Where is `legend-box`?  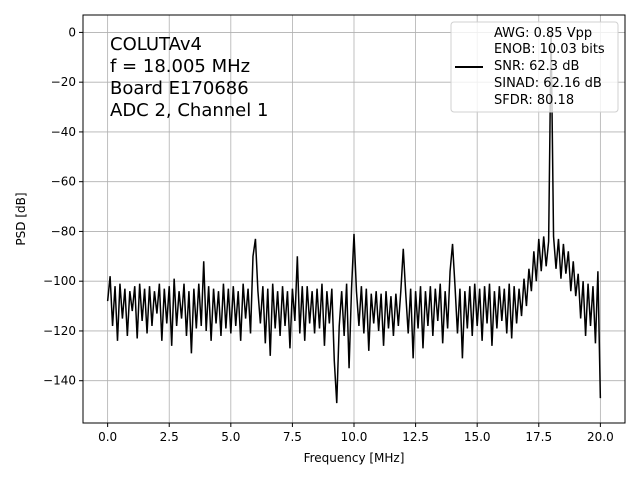
legend-box is located at coordinates (534, 67).